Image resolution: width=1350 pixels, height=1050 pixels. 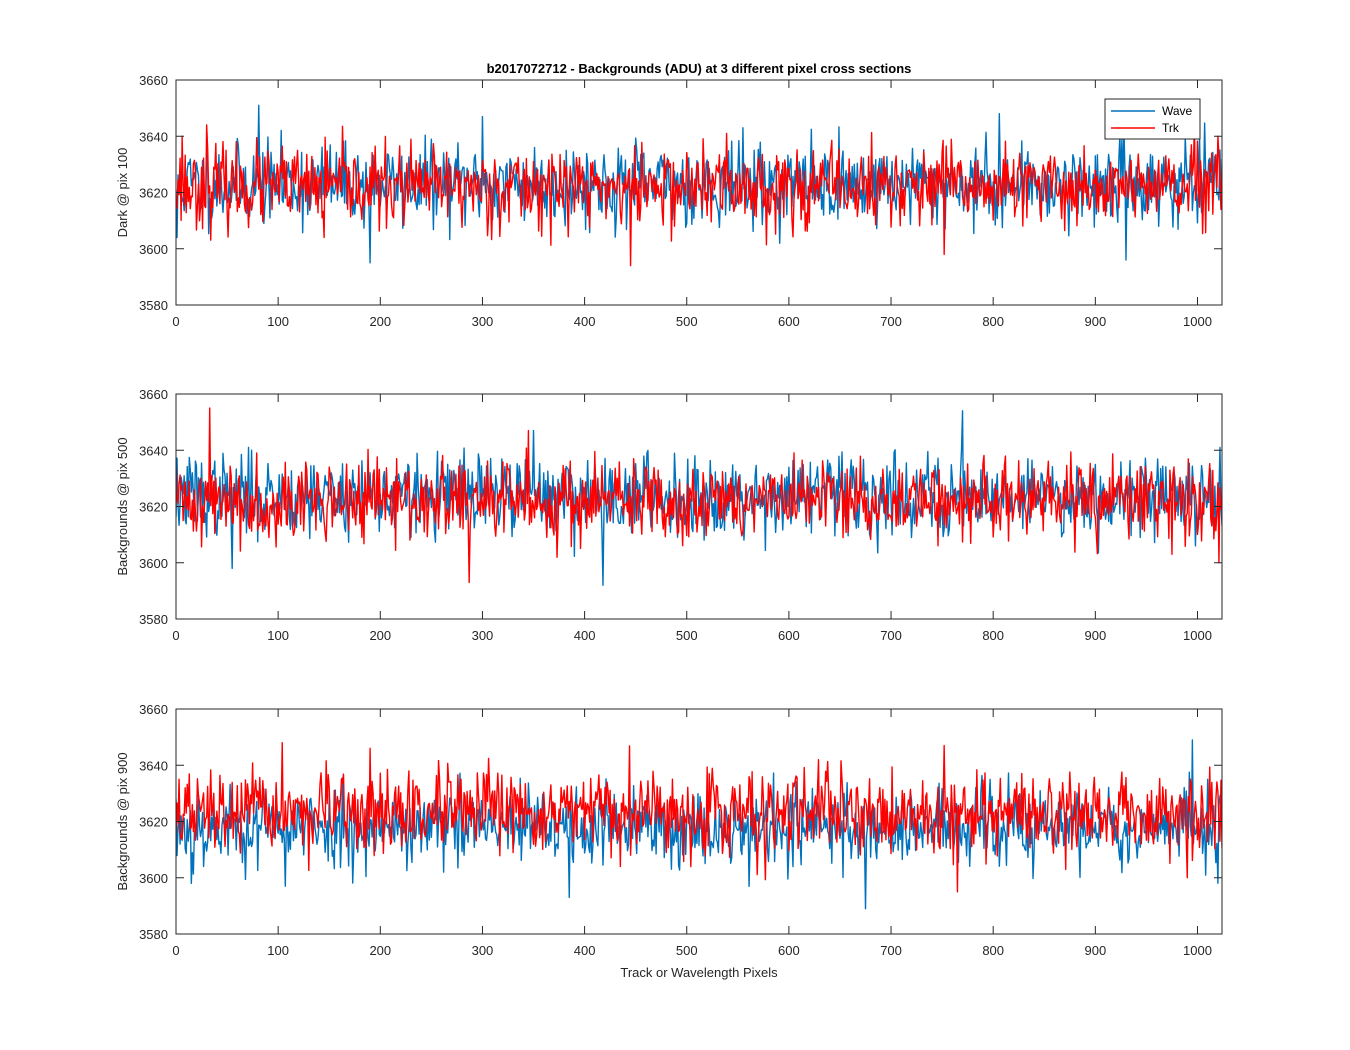 What do you see at coordinates (1177, 111) in the screenshot?
I see `legend-label-wave: Wave` at bounding box center [1177, 111].